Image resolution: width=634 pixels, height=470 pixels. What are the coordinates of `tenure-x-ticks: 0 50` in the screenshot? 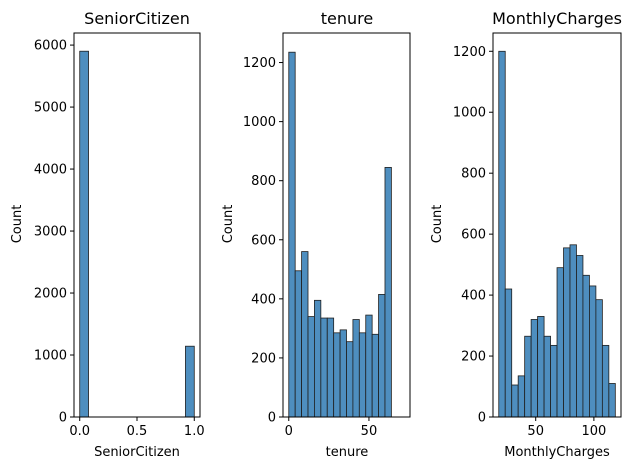 It's located at (331, 428).